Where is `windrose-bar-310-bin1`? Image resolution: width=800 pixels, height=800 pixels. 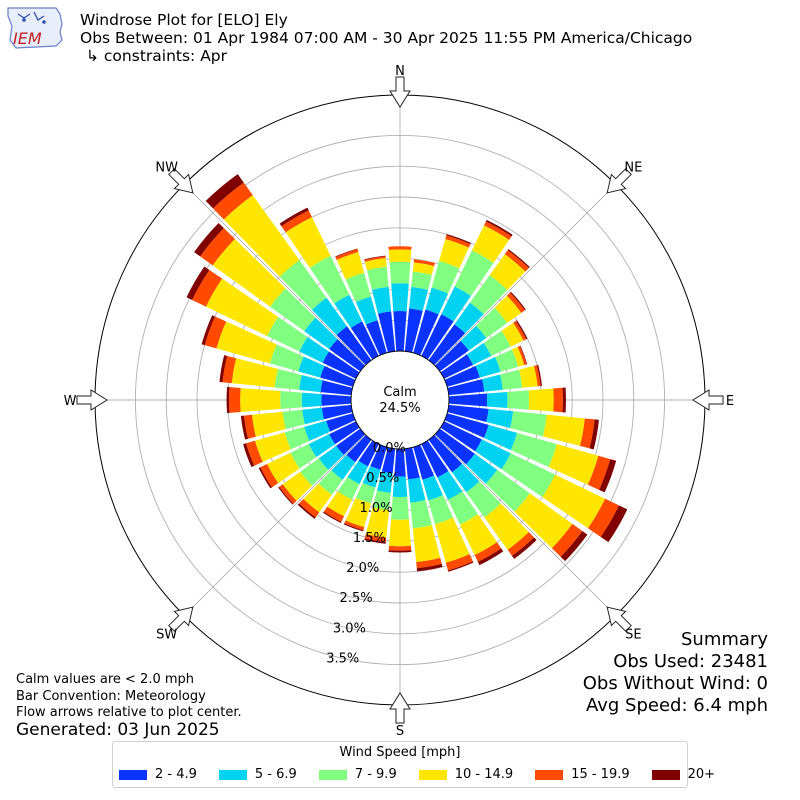
windrose-bar-310-bin1 is located at coordinates (347, 355).